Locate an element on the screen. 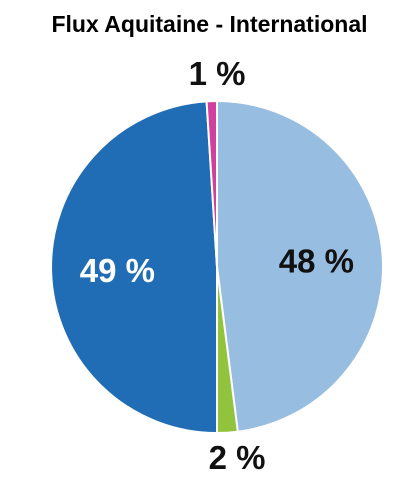 The height and width of the screenshot is (477, 419). pie-label-2: 49 % is located at coordinates (117, 270).